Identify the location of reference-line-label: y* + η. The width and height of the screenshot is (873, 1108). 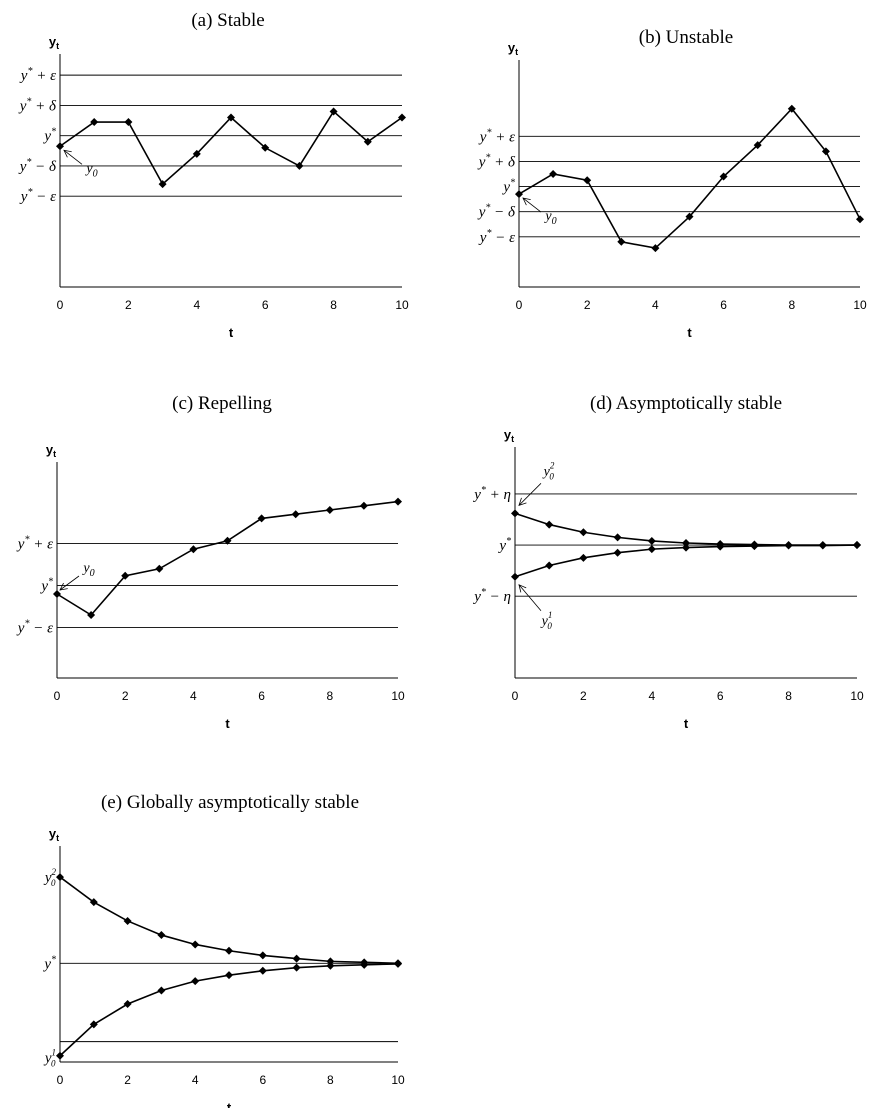
(491, 494).